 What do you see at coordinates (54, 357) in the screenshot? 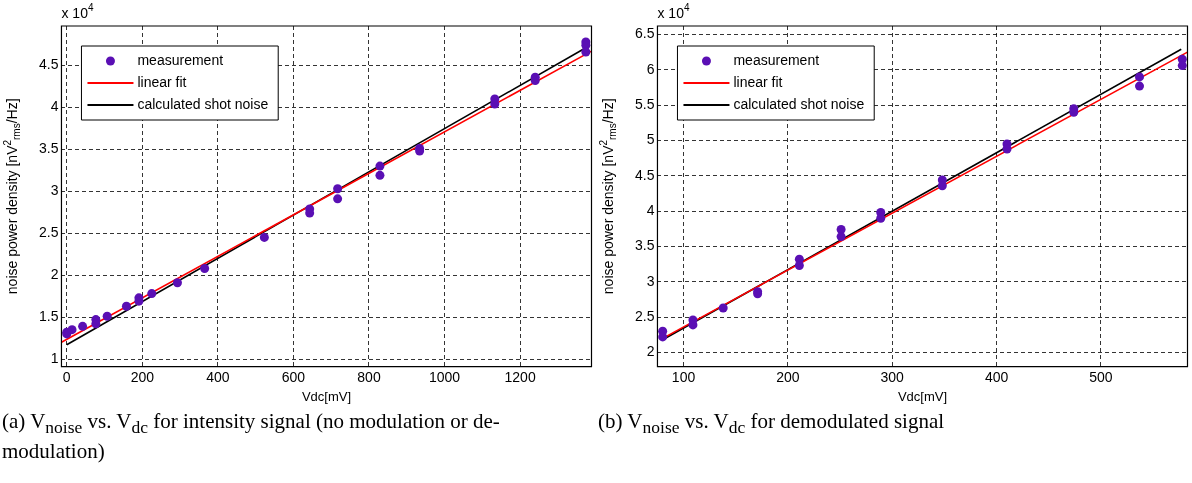
I see `y-tick-label: 1` at bounding box center [54, 357].